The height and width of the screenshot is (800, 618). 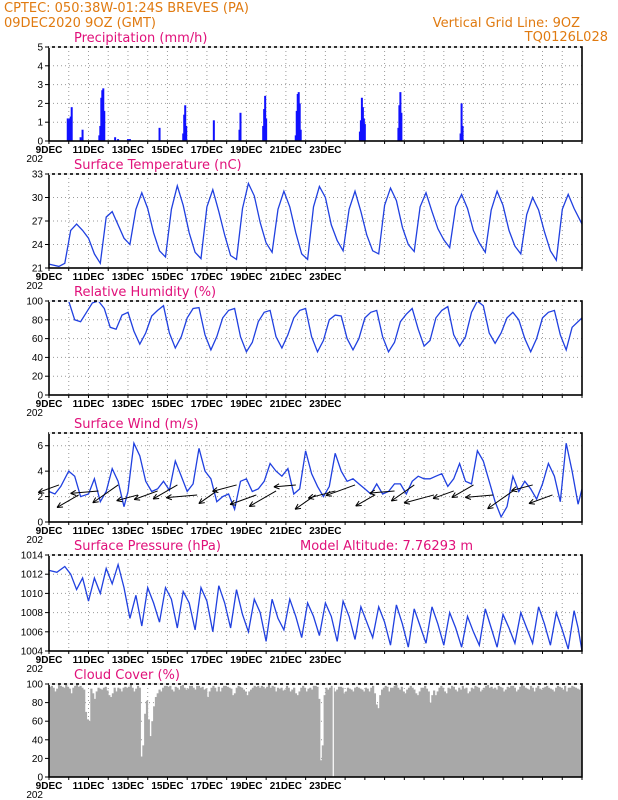 What do you see at coordinates (315, 221) in the screenshot?
I see `panel-frame` at bounding box center [315, 221].